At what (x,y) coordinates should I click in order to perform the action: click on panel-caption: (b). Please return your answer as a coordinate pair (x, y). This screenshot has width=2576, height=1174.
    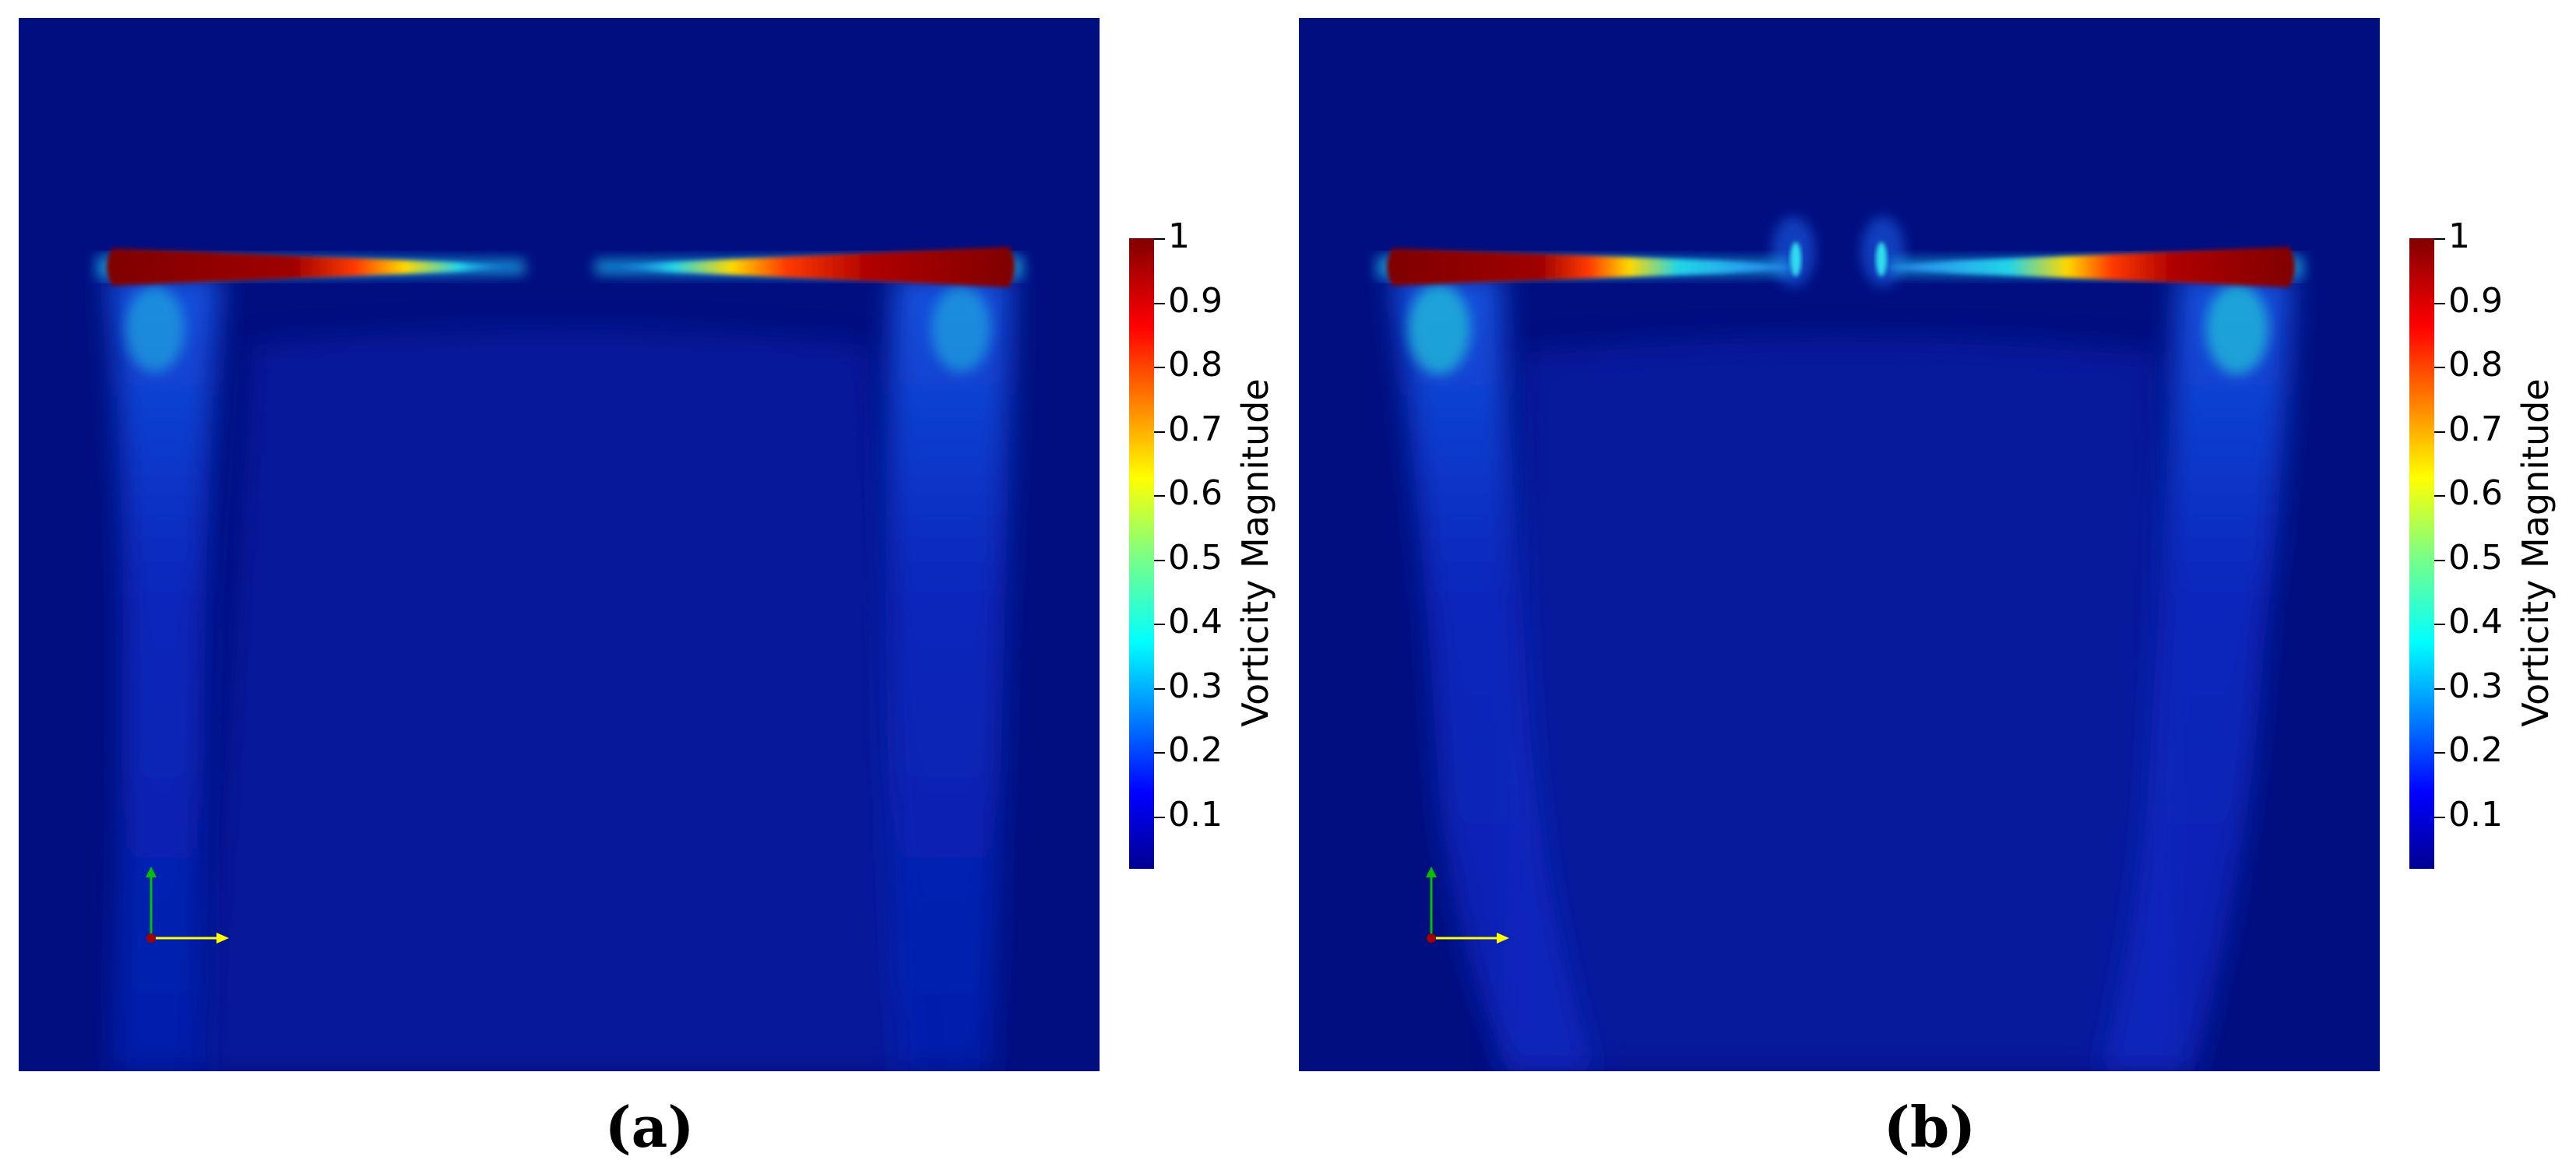
    Looking at the image, I should click on (1929, 1127).